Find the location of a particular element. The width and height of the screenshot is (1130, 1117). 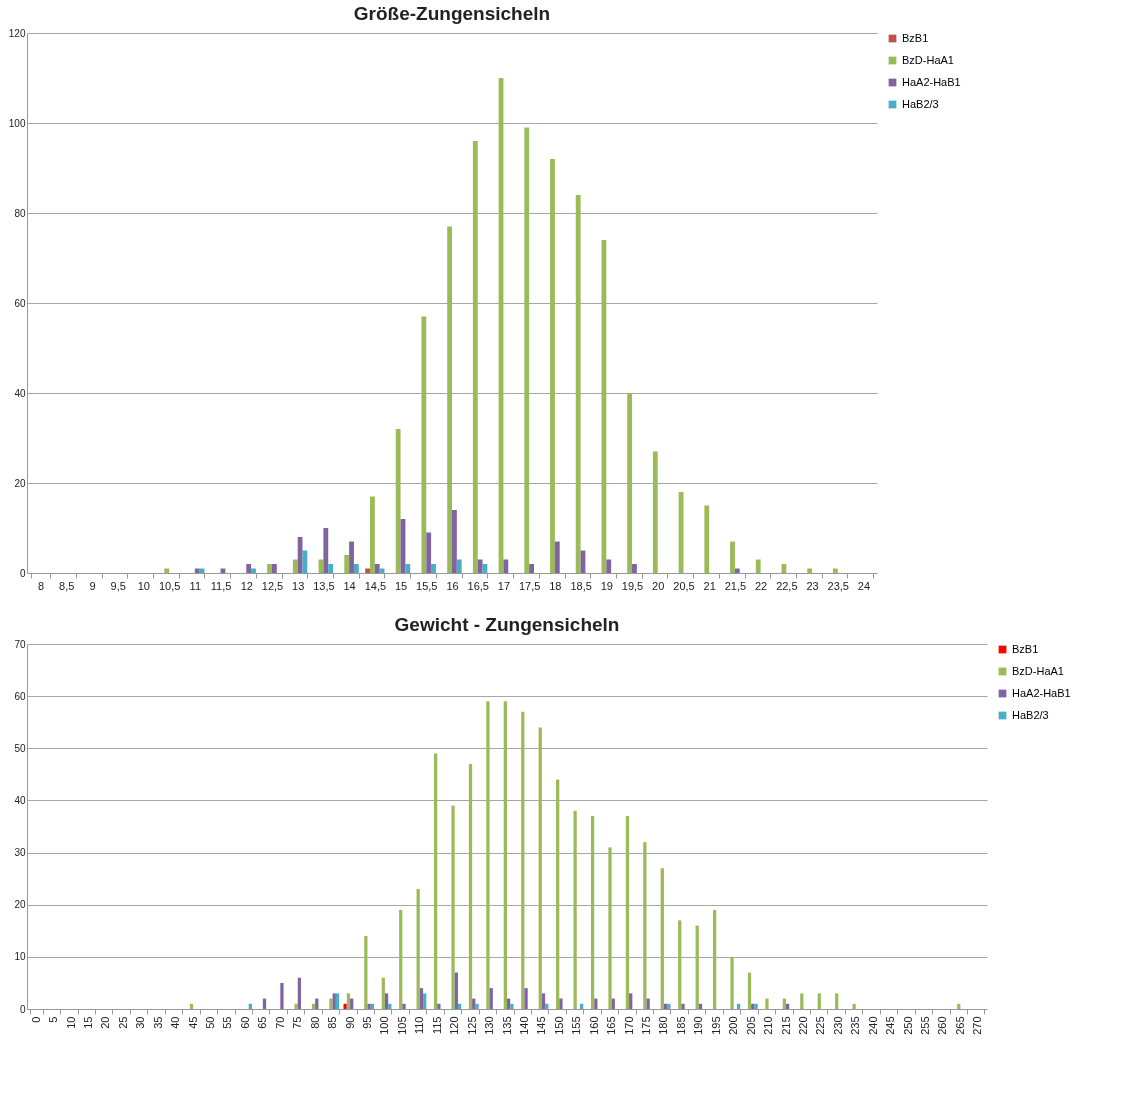

x-tick-label: 180 is located at coordinates (663, 1025).